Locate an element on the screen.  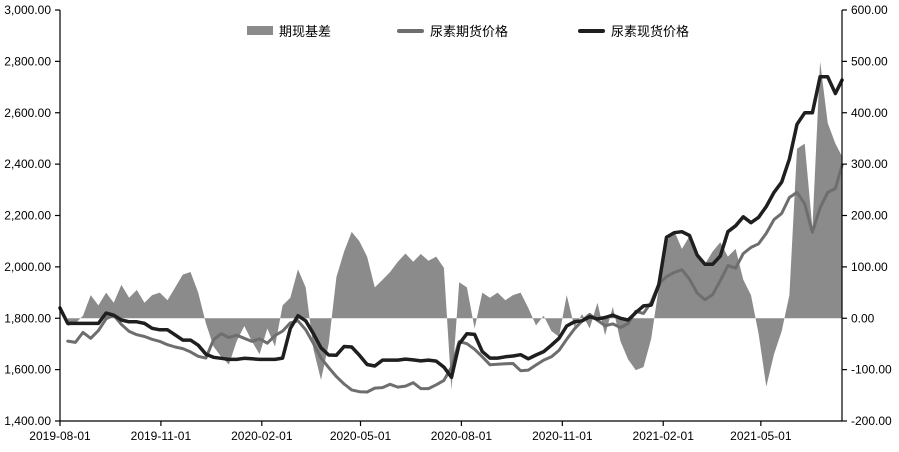
x-tick-label: 2020-11-01 is located at coordinates (562, 436).